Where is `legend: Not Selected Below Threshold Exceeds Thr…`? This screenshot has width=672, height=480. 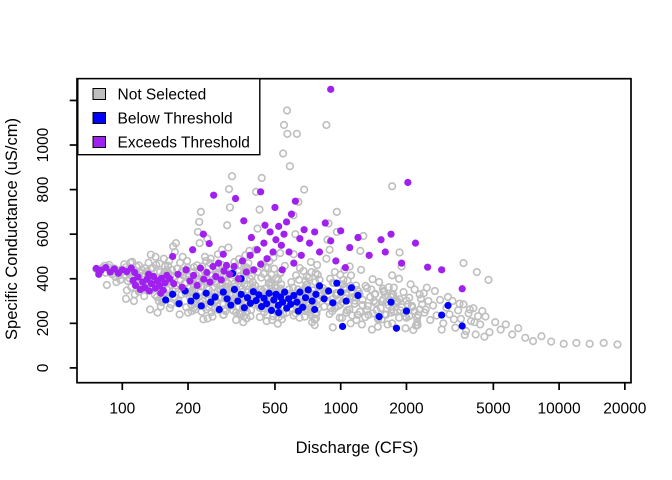 legend: Not Selected Below Threshold Exceeds Thr… is located at coordinates (169, 116).